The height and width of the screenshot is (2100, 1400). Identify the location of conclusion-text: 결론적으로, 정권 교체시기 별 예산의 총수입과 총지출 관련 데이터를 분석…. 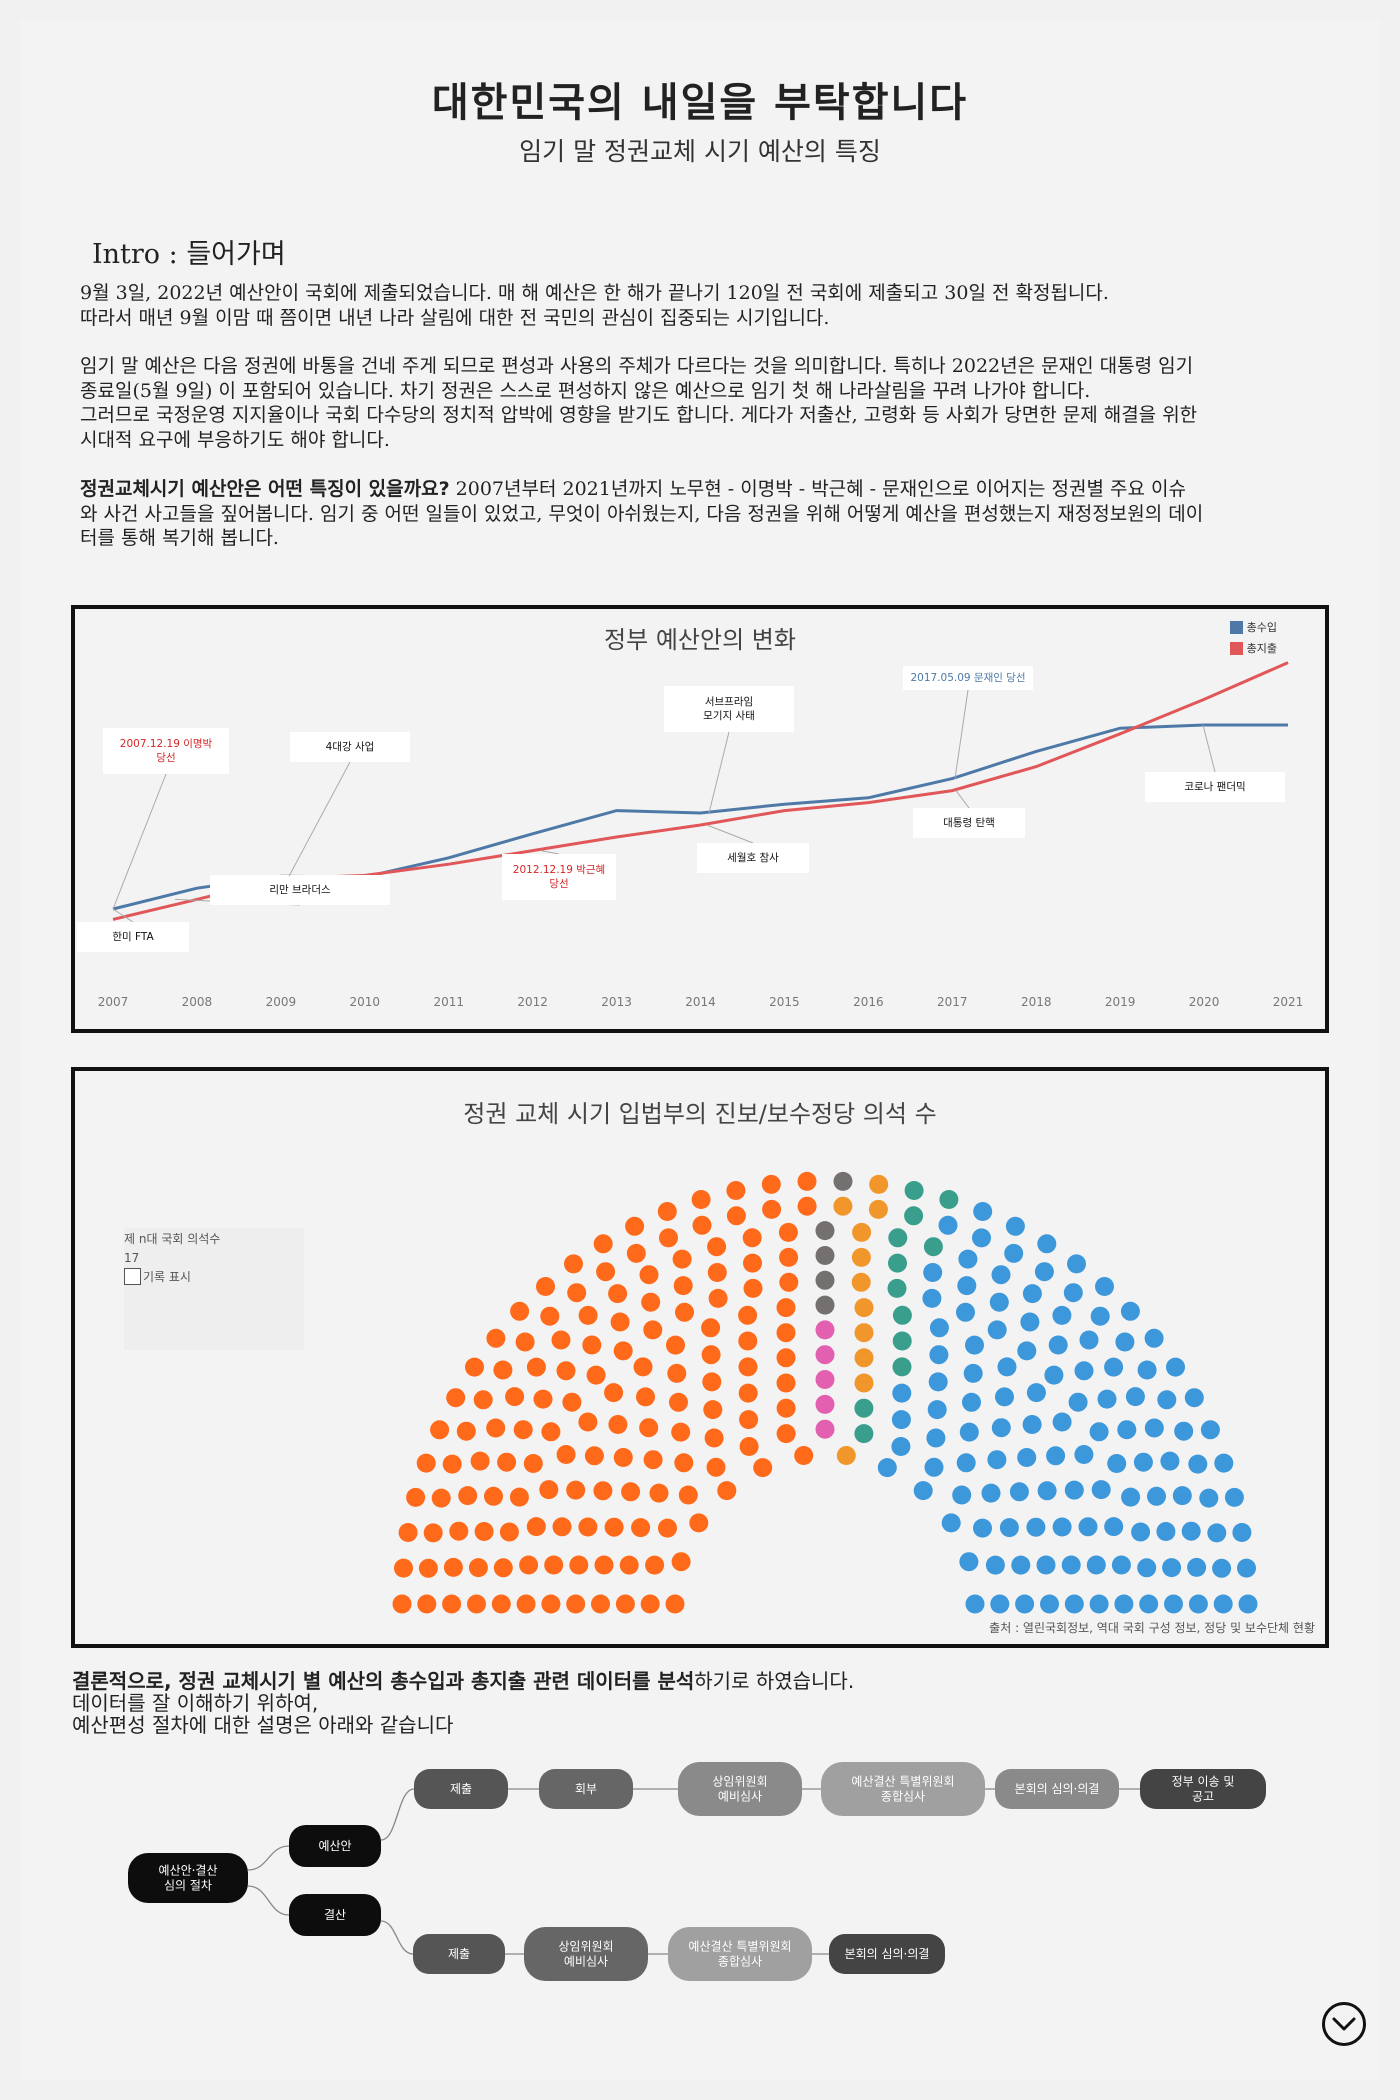
(463, 1703).